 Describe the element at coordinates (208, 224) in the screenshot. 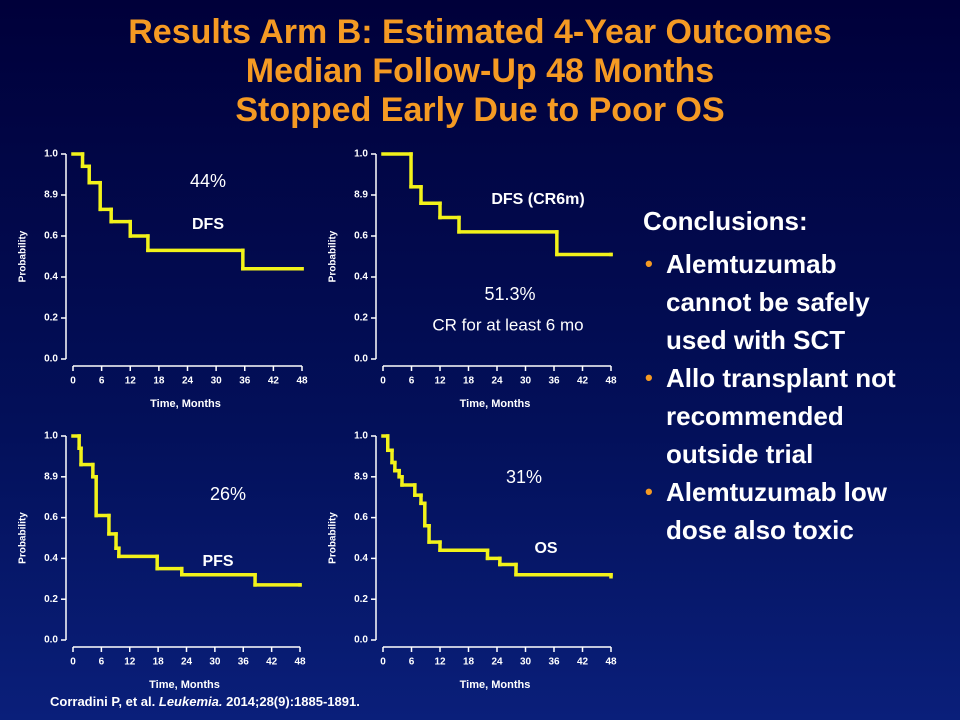

I see `annotation: DFS` at that location.